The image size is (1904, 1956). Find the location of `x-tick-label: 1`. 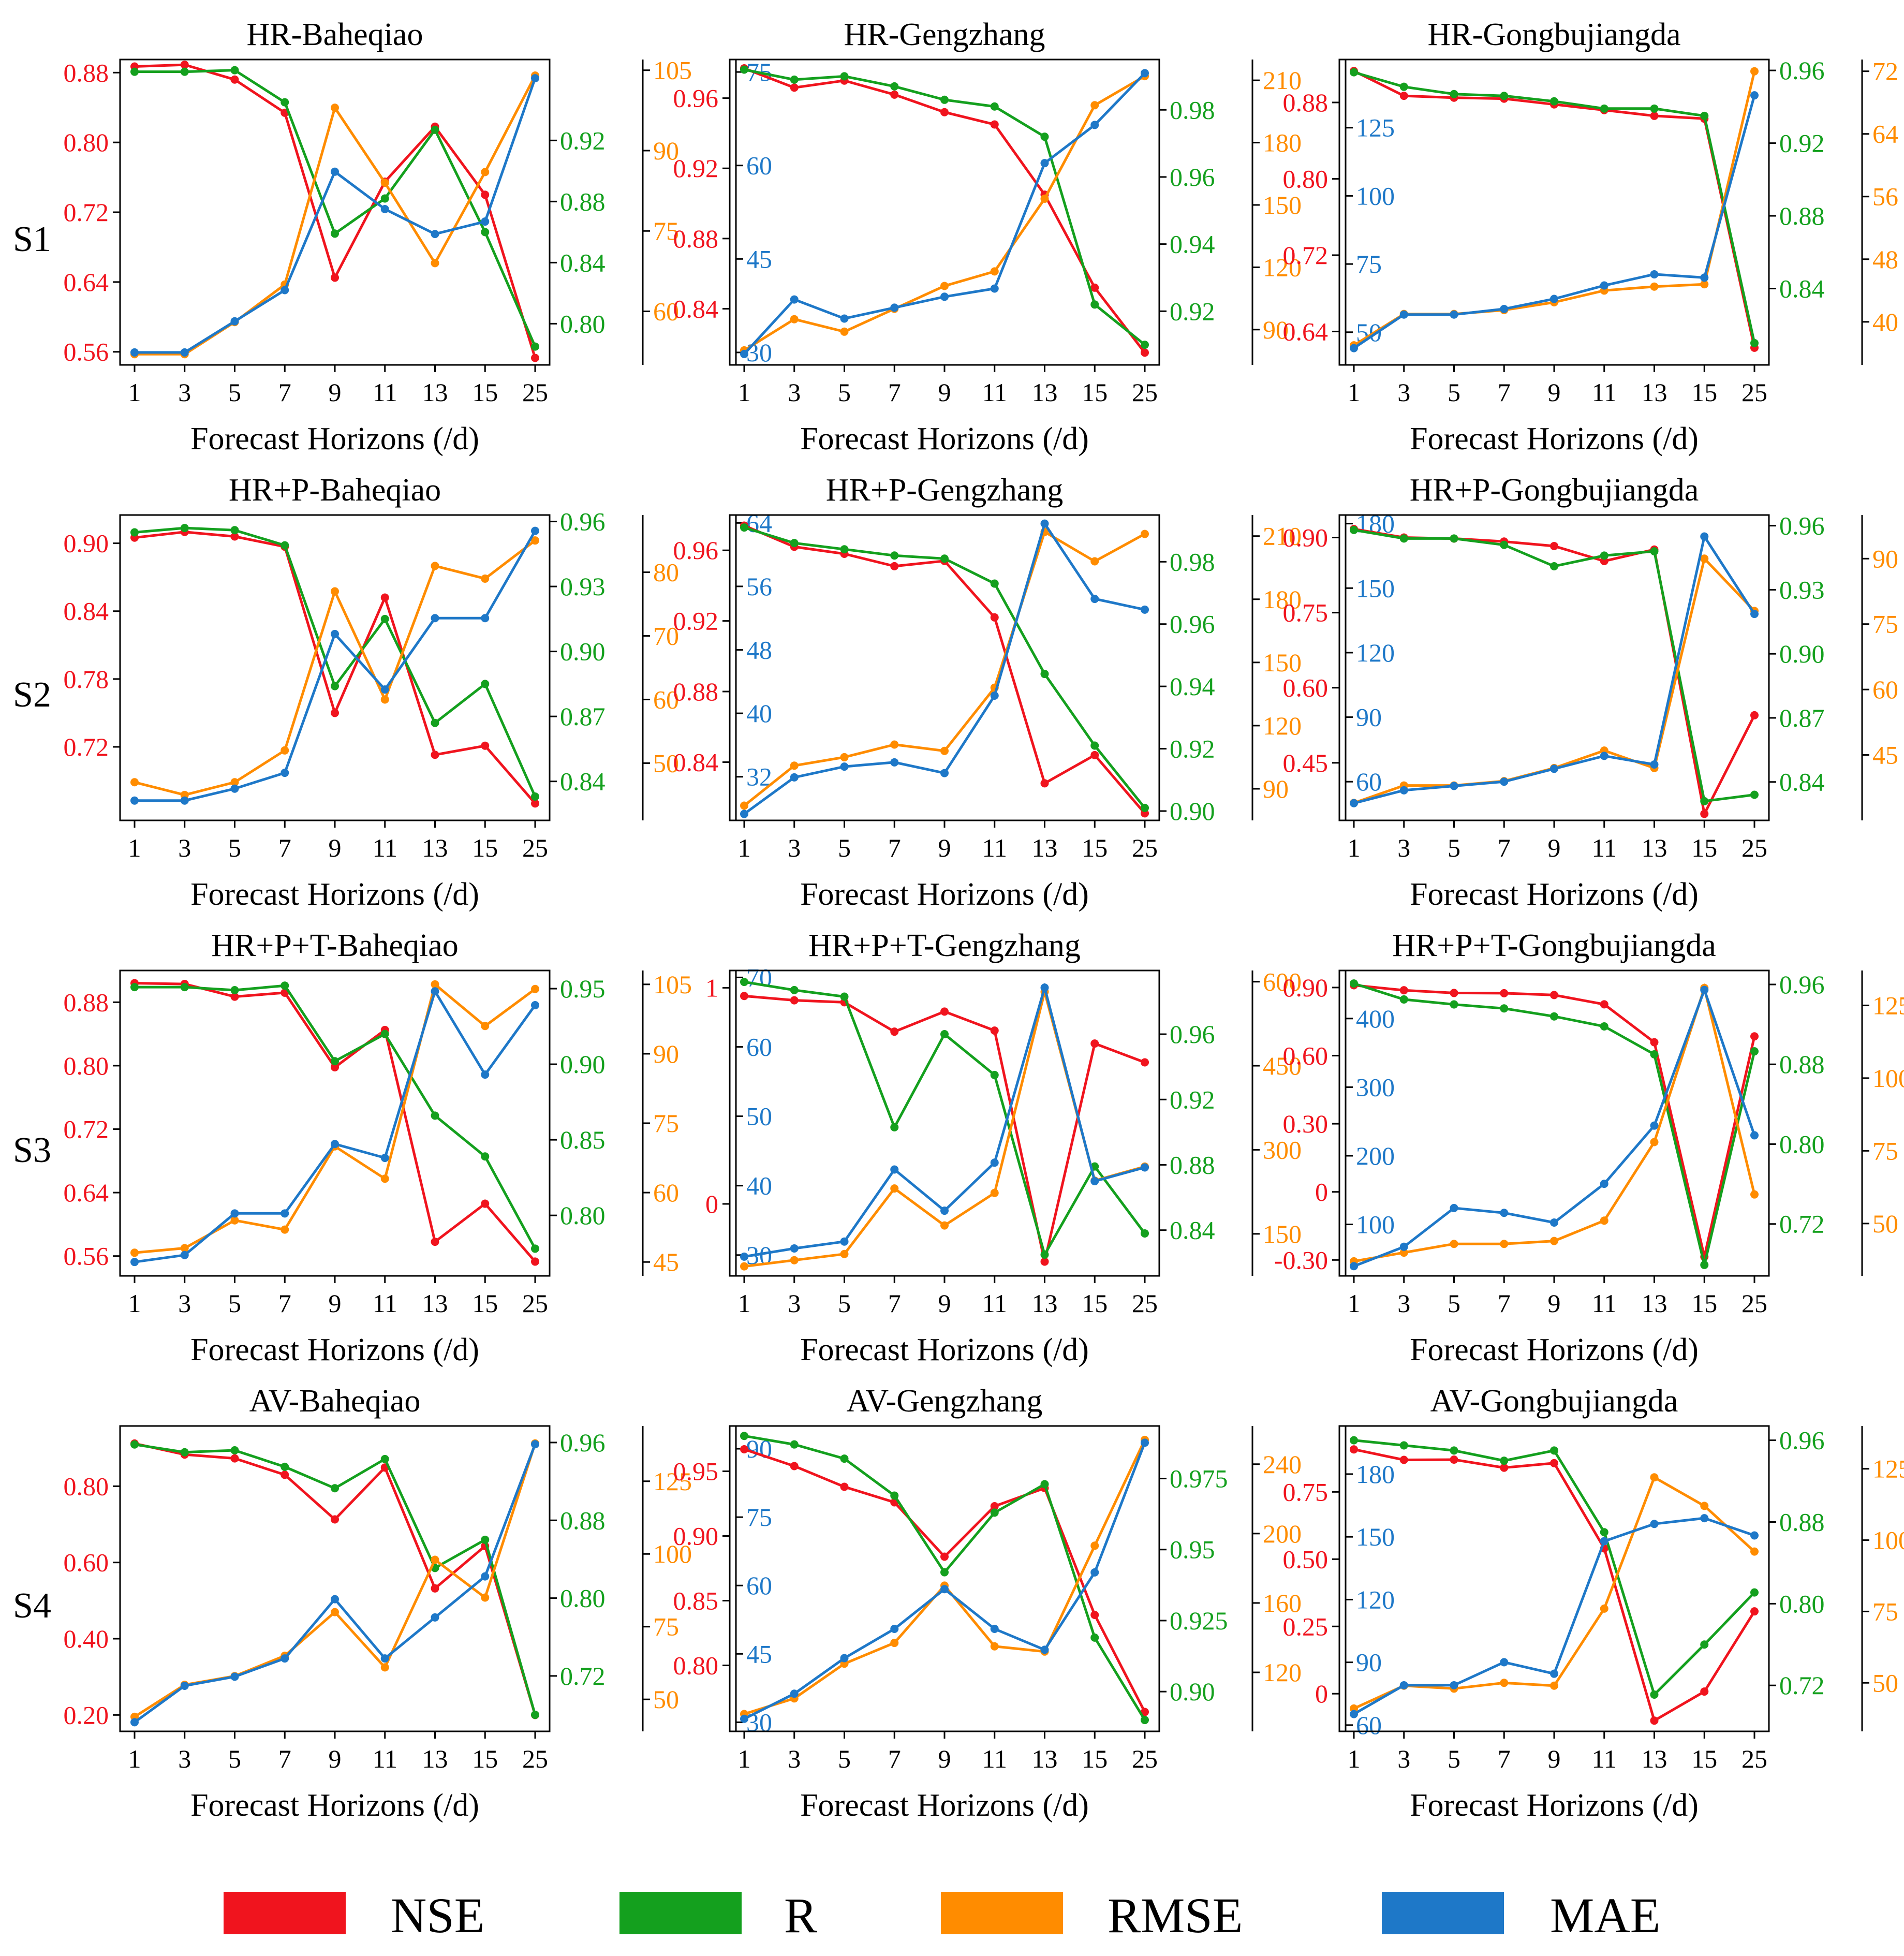

x-tick-label: 1 is located at coordinates (134, 847).